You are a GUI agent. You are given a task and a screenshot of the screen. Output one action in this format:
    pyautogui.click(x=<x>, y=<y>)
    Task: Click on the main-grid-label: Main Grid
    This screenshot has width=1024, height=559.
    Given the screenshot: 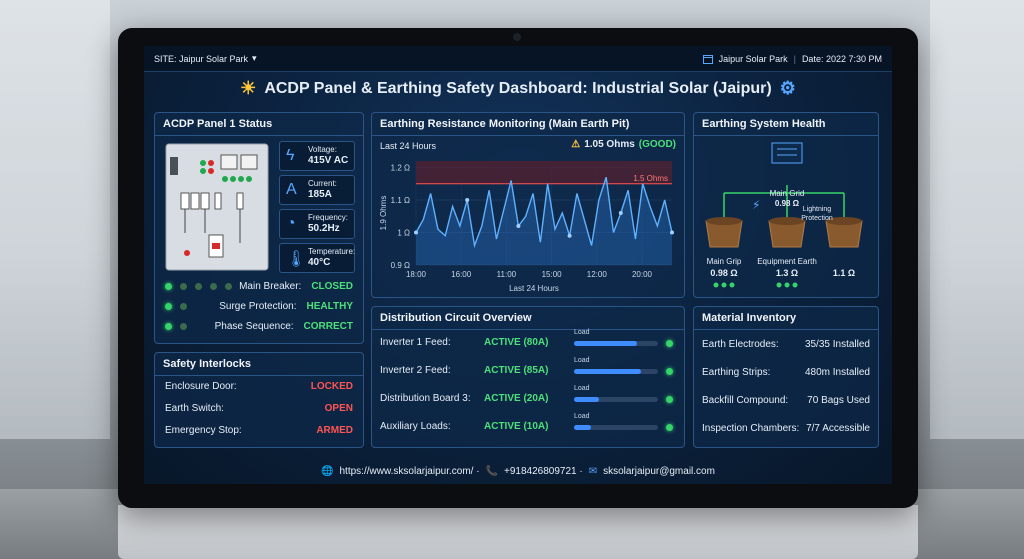 What is the action you would take?
    pyautogui.click(x=787, y=193)
    